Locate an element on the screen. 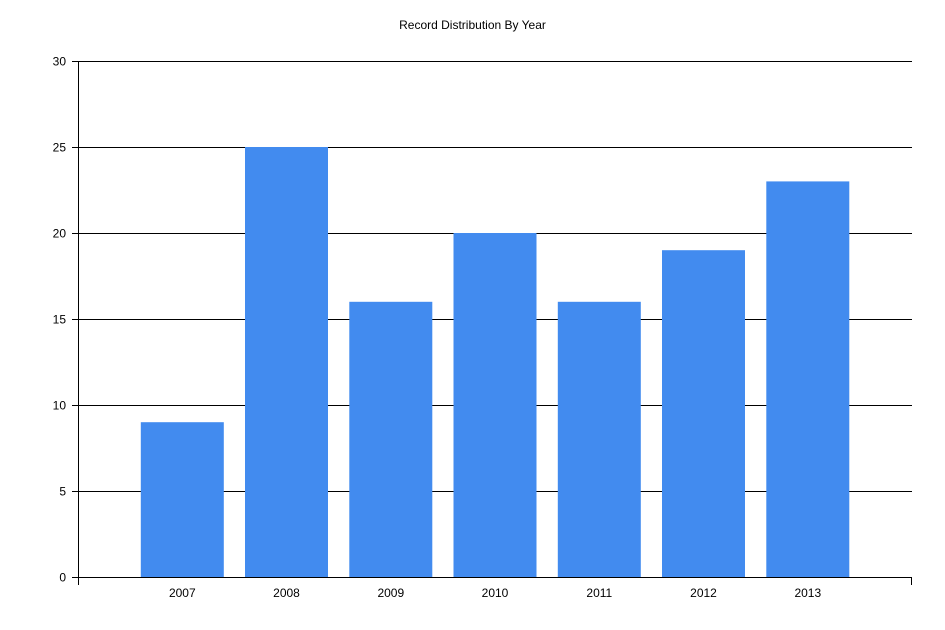 The width and height of the screenshot is (945, 630). bar-2010 is located at coordinates (495, 405).